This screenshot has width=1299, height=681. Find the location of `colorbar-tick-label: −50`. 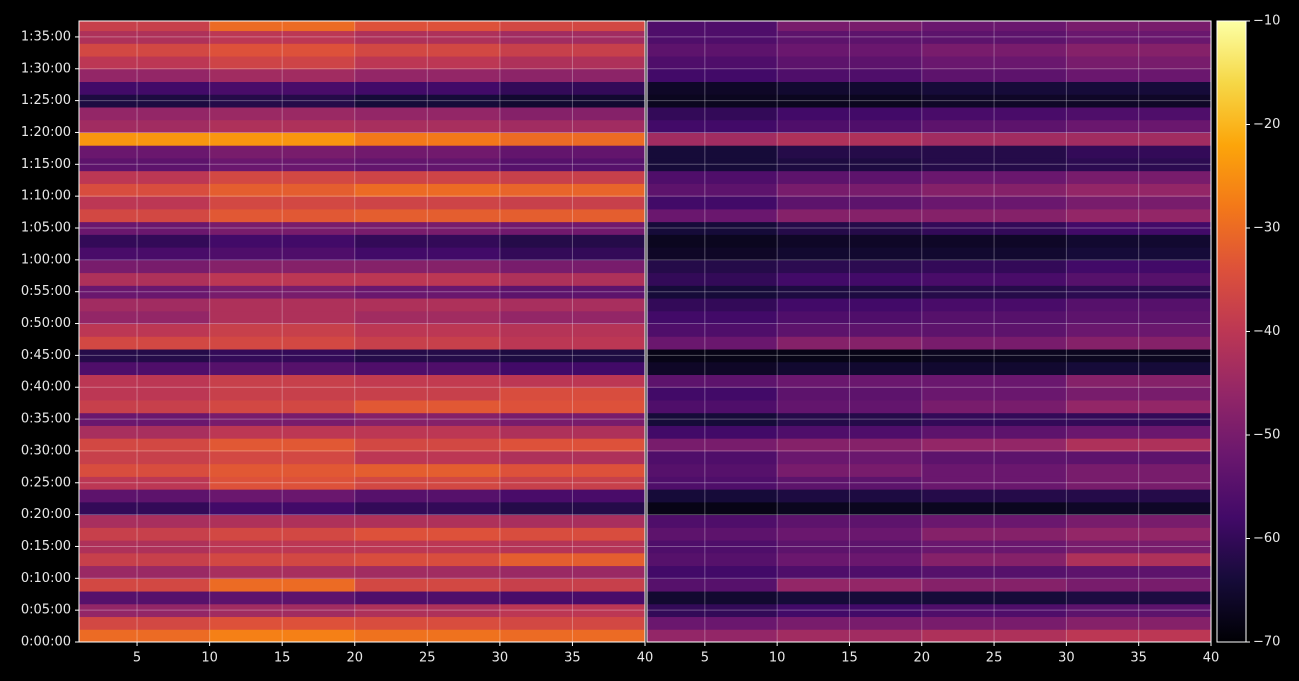

colorbar-tick-label: −50 is located at coordinates (1266, 435).